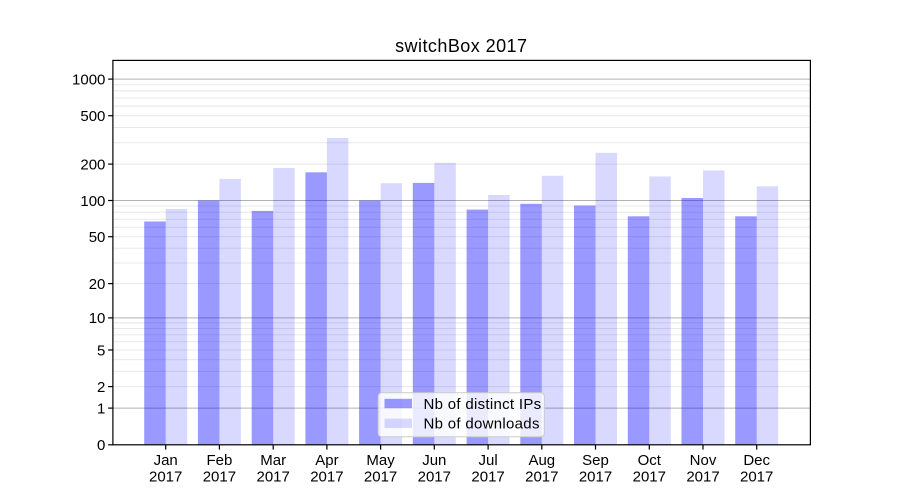 This screenshot has height=500, width=900. I want to click on svg-text: 2, so click(101, 387).